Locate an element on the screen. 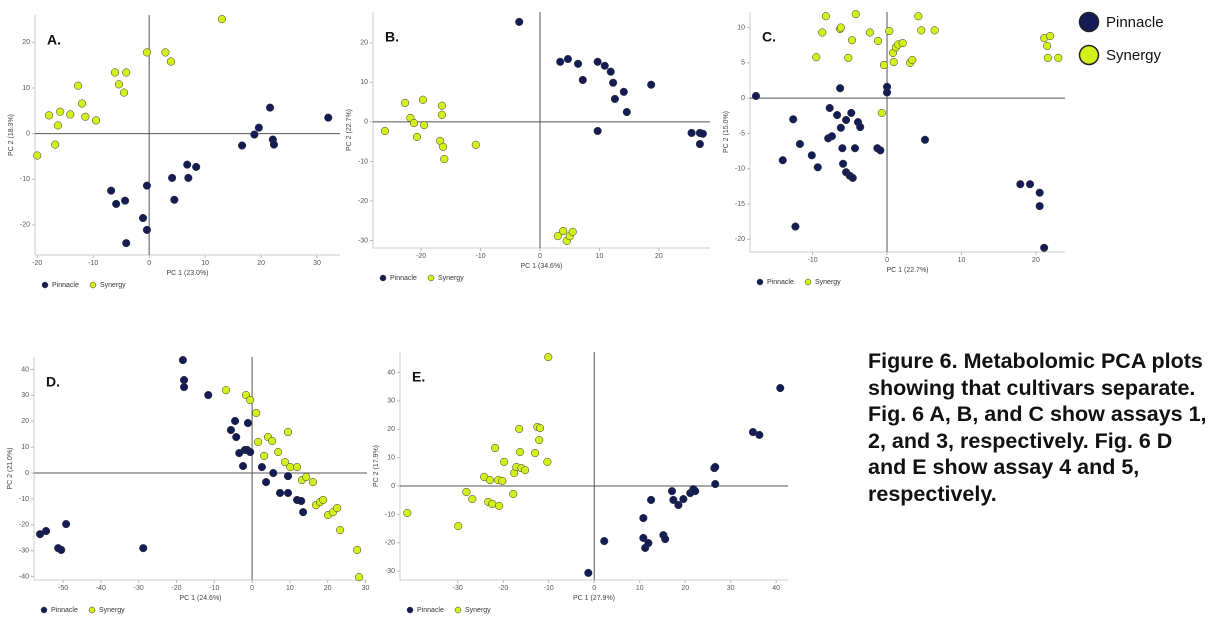 Image resolution: width=1209 pixels, height=618 pixels. x-axis-label: PC 1 (22.7%) is located at coordinates (907, 270).